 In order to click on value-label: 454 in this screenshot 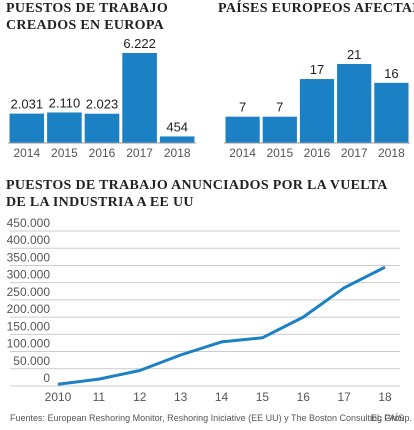, I will do `click(177, 126)`.